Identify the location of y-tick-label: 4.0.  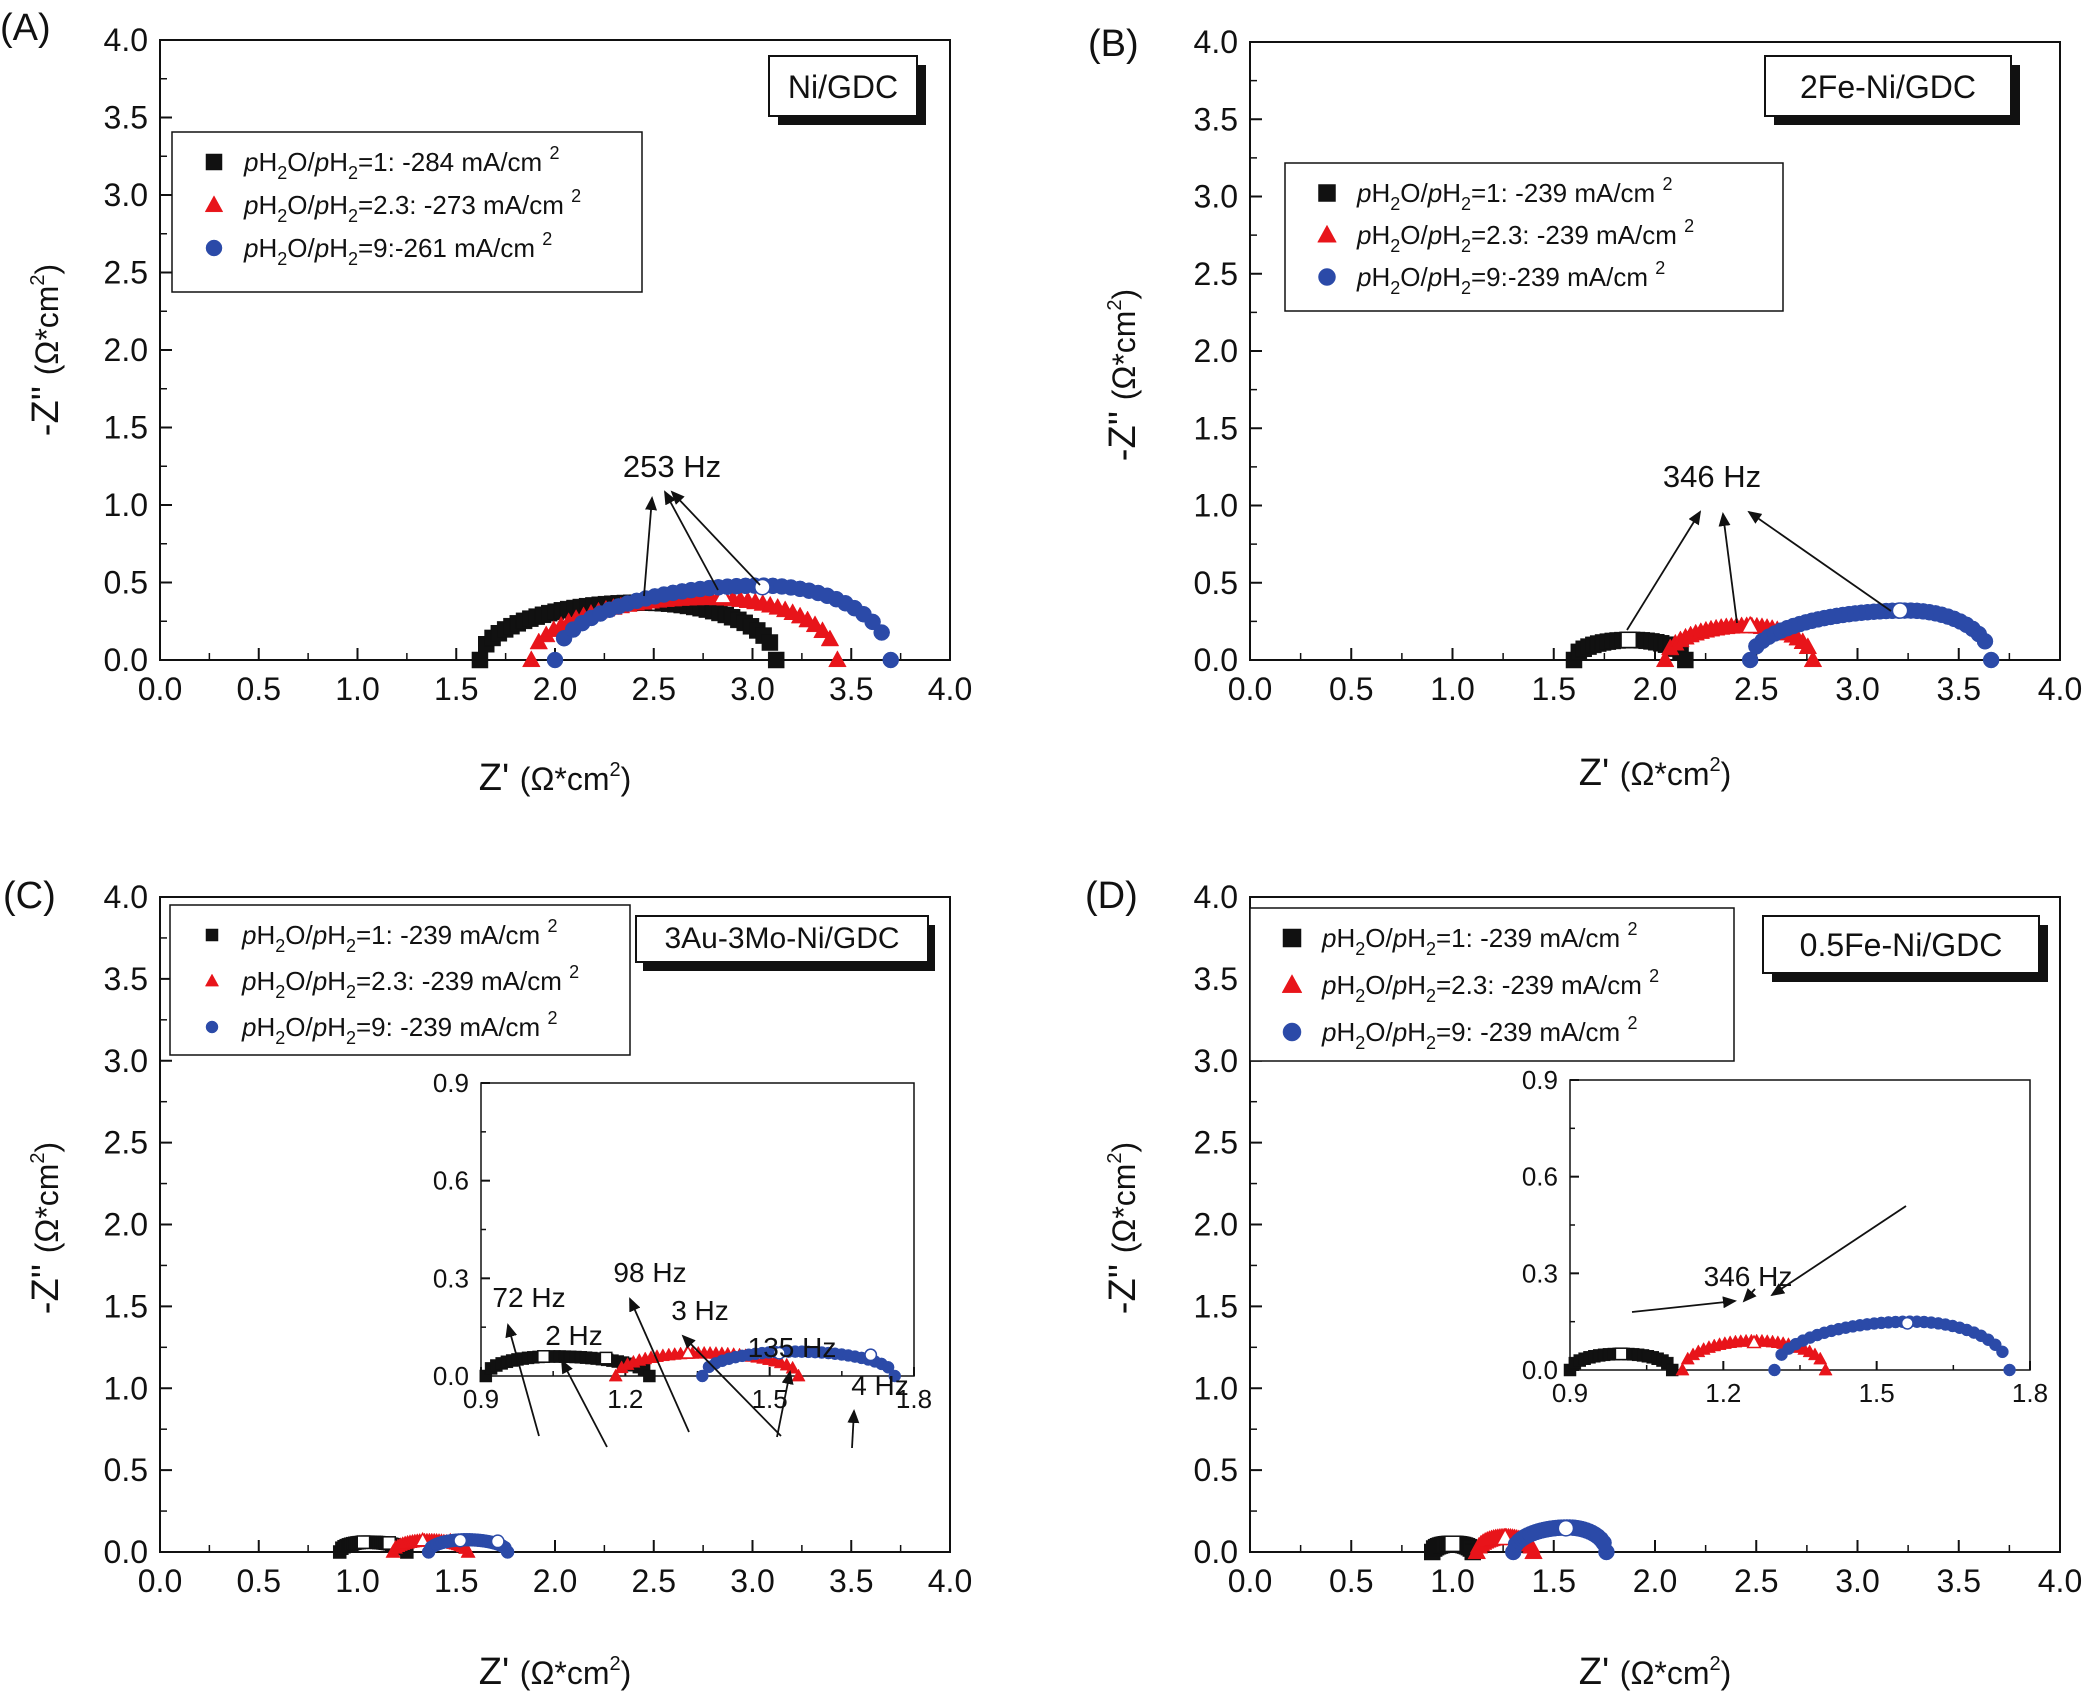
(1216, 897).